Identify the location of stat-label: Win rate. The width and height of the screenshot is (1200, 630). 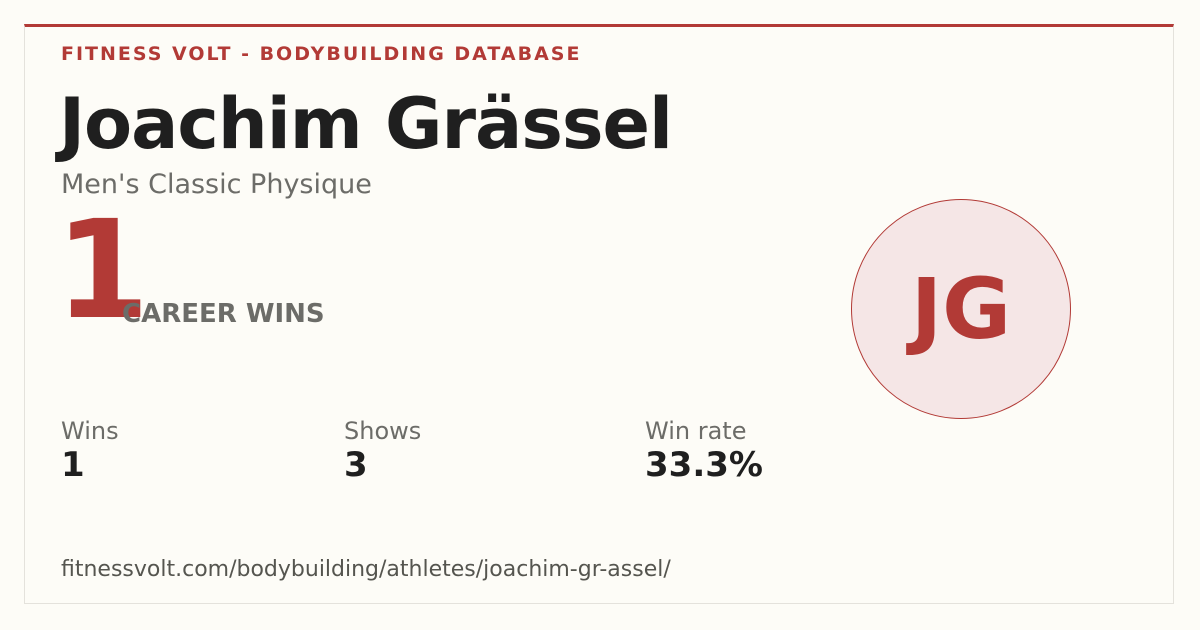
(696, 431).